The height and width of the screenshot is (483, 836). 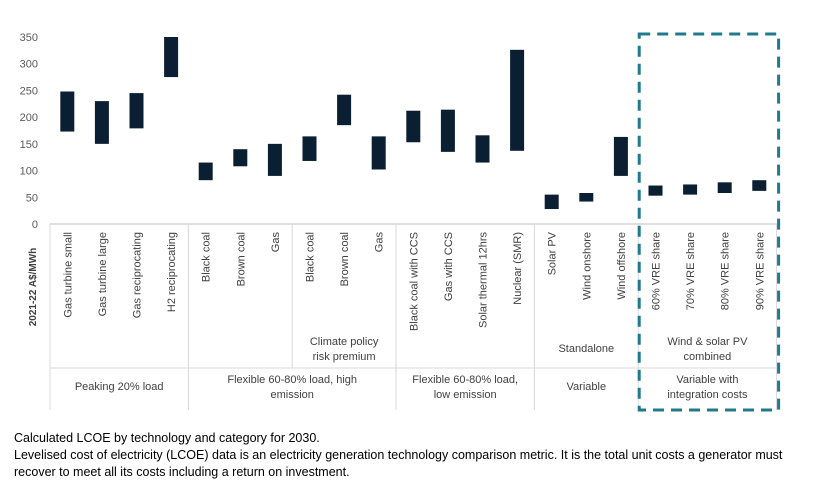 What do you see at coordinates (344, 342) in the screenshot?
I see `subgroup-label: Climate policy` at bounding box center [344, 342].